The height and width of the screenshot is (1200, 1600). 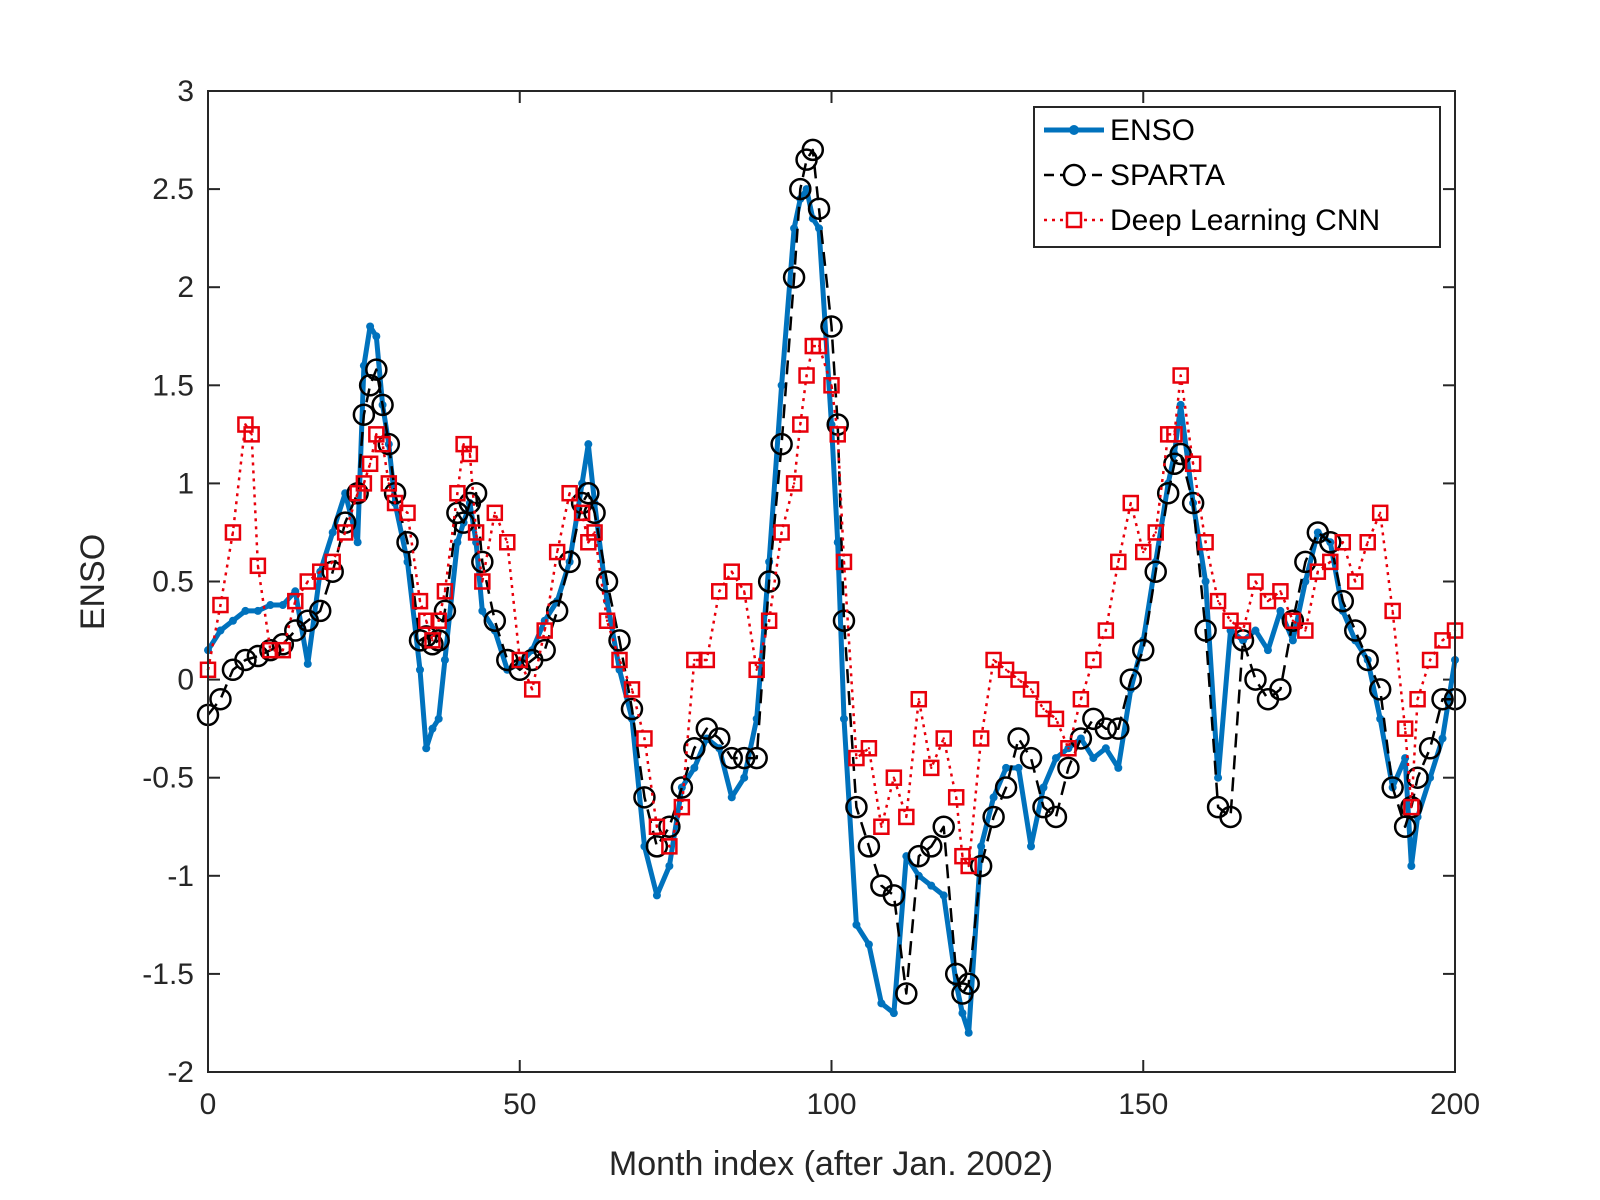 What do you see at coordinates (173, 385) in the screenshot?
I see `y-tick-label: 1.5` at bounding box center [173, 385].